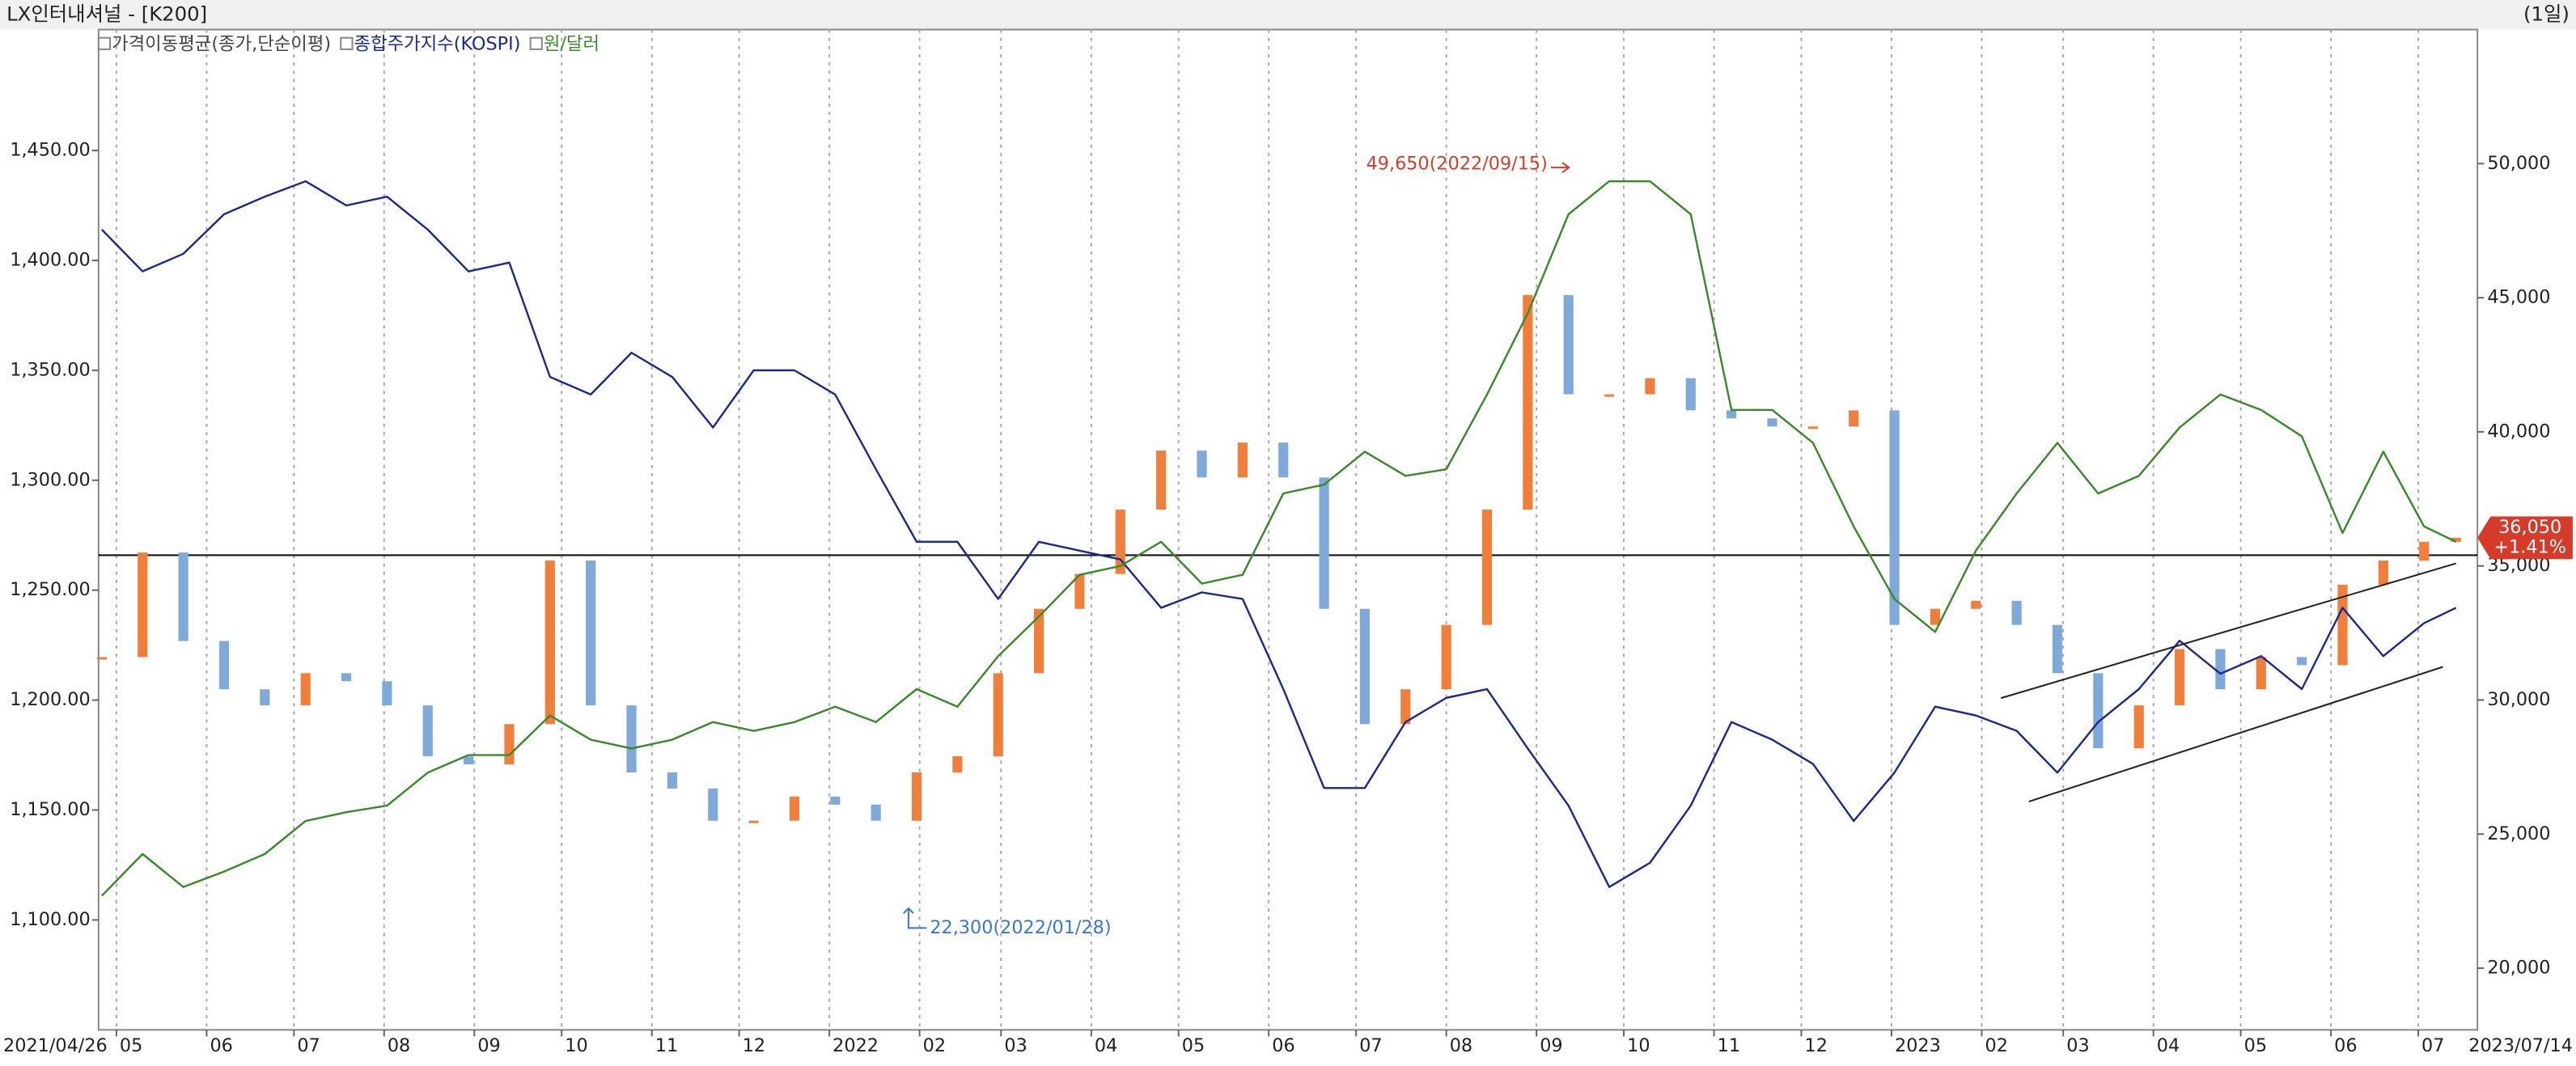 The width and height of the screenshot is (2576, 1066). Describe the element at coordinates (1918, 1045) in the screenshot. I see `x-tick-label: 2023` at that location.